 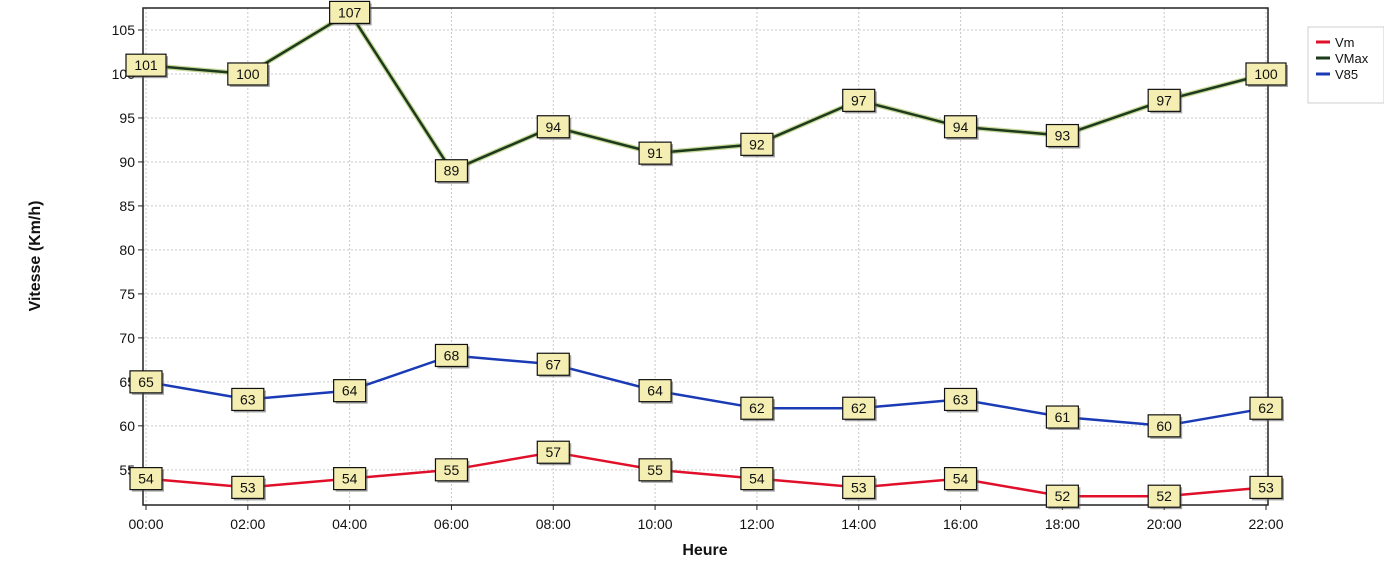 What do you see at coordinates (35, 256) in the screenshot?
I see `y-axis-title: Vitesse (Km/h)` at bounding box center [35, 256].